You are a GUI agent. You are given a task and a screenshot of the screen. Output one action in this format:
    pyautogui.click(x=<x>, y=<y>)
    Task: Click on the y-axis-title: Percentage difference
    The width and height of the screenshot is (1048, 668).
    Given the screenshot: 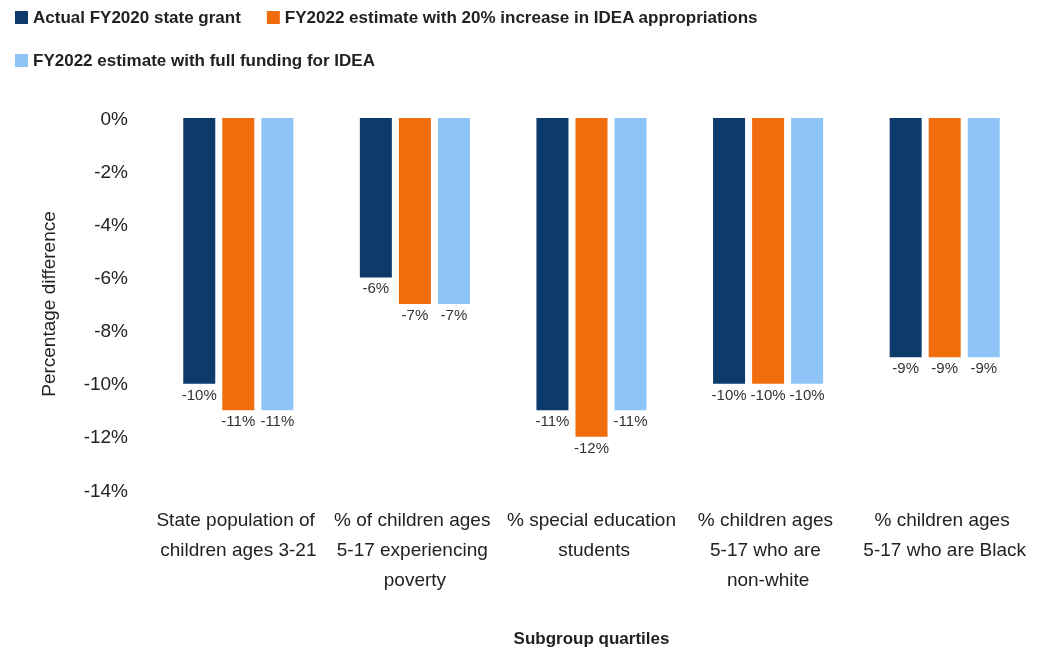 What is the action you would take?
    pyautogui.click(x=48, y=304)
    